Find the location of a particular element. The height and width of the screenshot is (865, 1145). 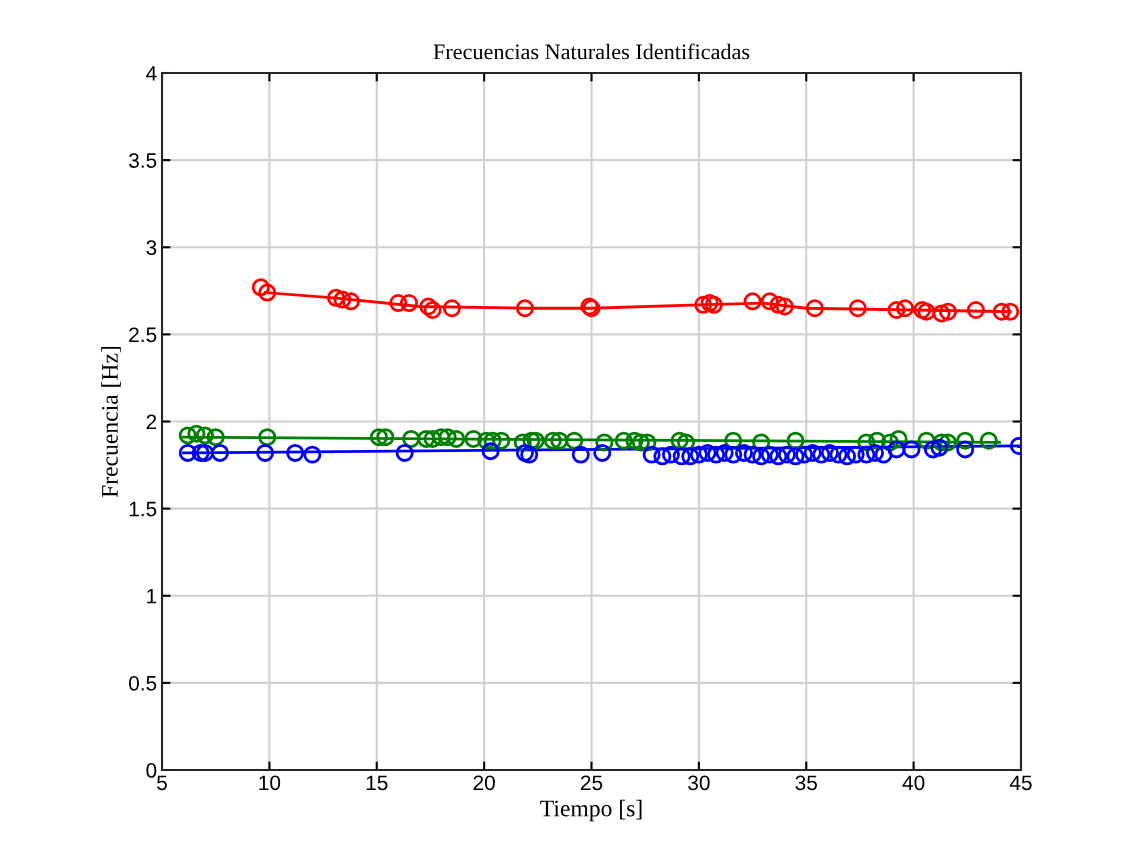

y-tick-label: 0 is located at coordinates (151, 770).